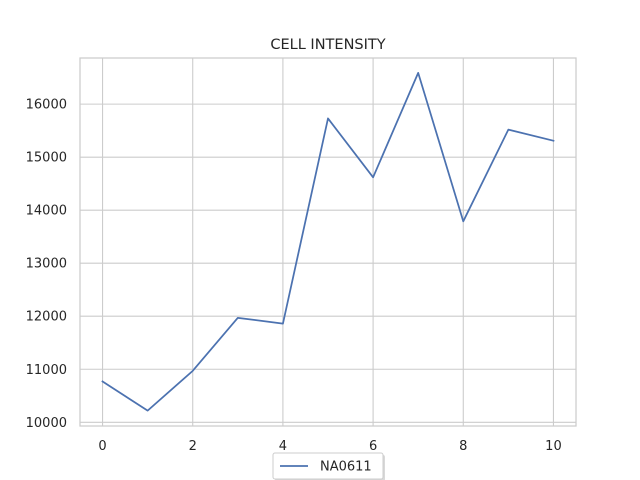 The height and width of the screenshot is (480, 640). I want to click on x-tick-label: 8, so click(463, 446).